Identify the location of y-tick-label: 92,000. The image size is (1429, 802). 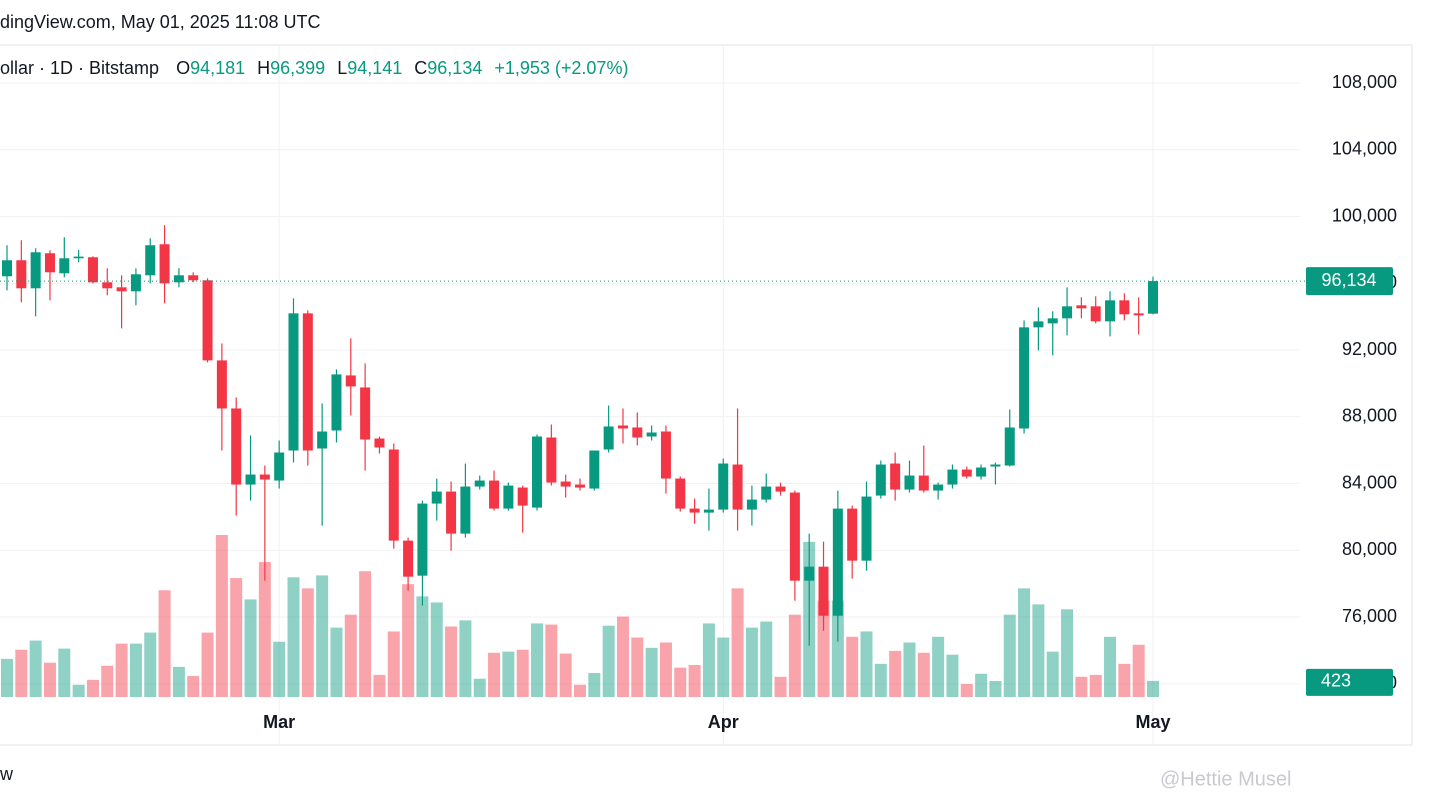
(1369, 349).